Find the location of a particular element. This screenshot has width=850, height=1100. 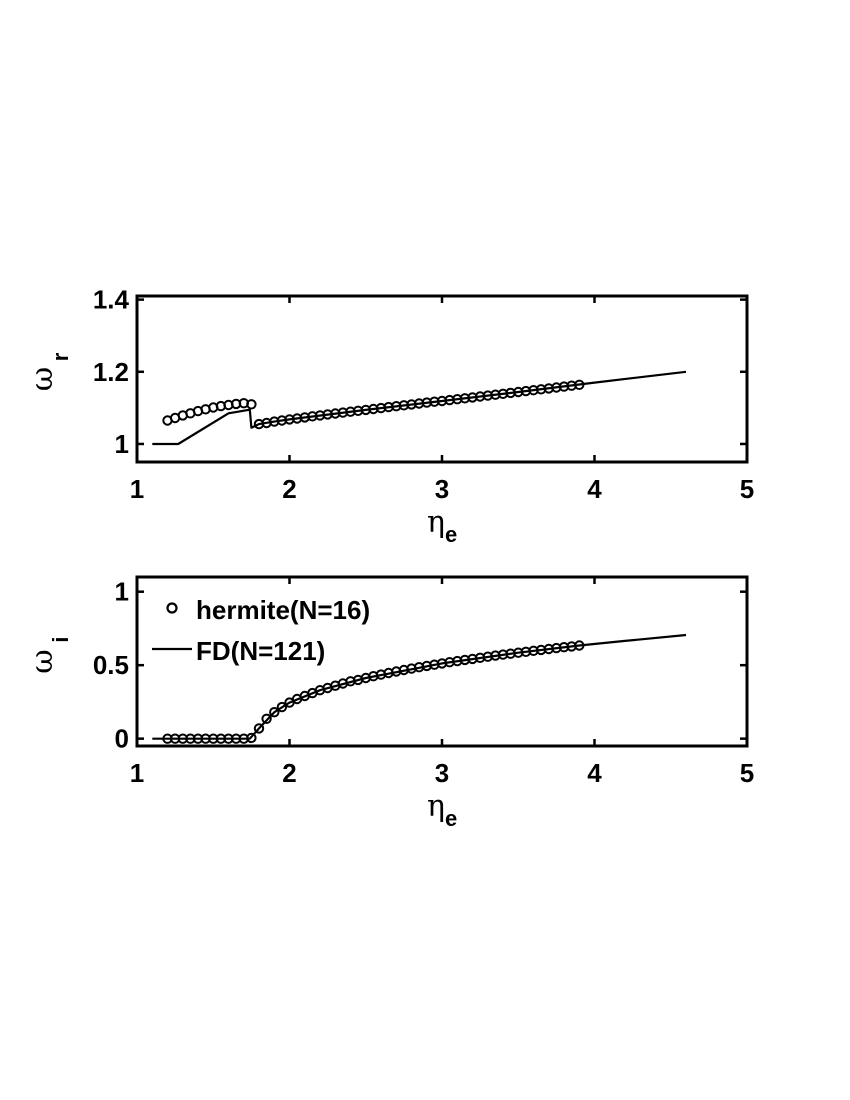

panel-bottom-xtick-label: 4 is located at coordinates (594, 773).